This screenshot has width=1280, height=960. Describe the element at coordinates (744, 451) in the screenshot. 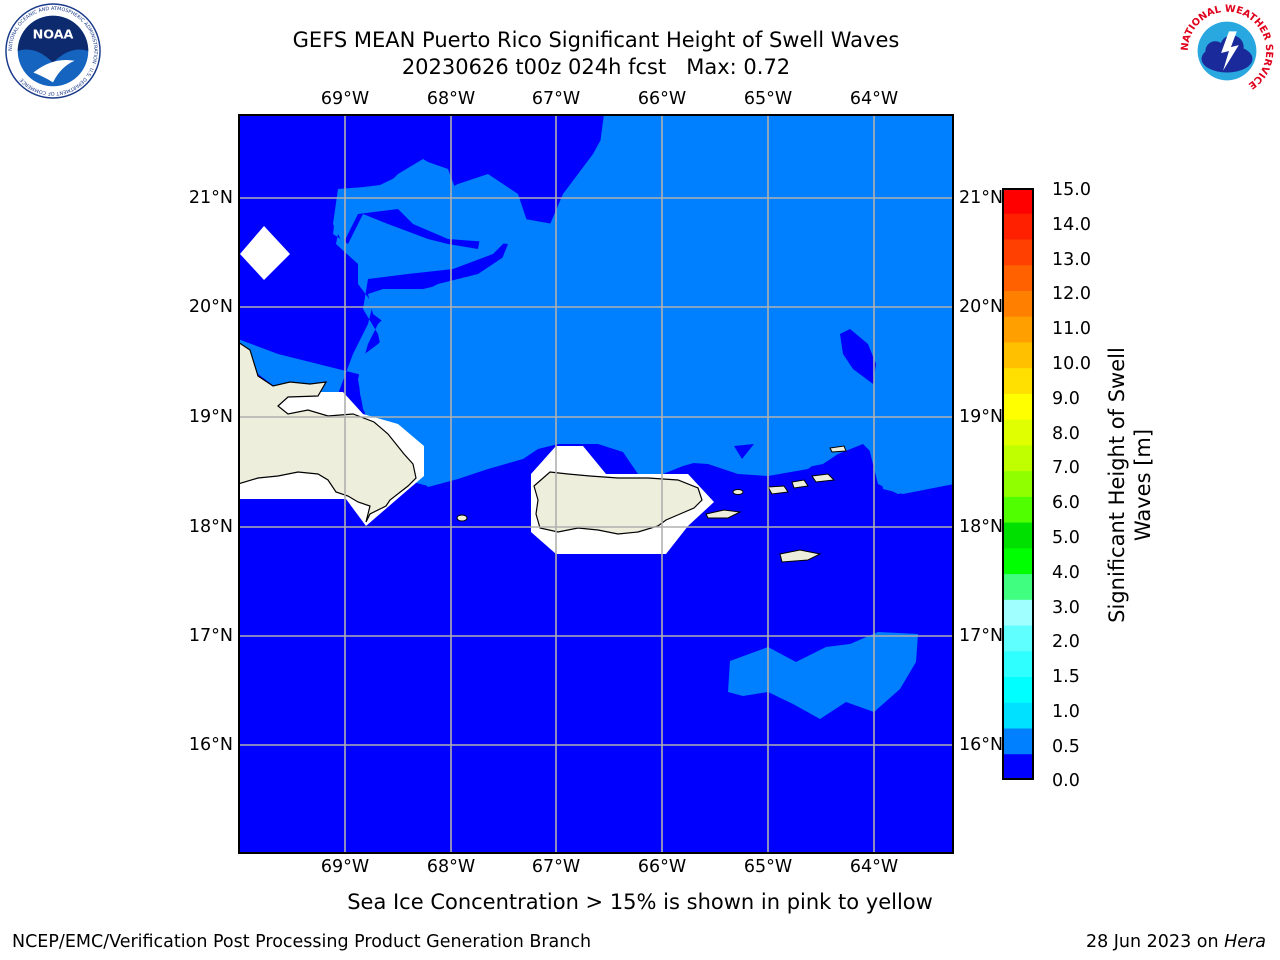

I see `swell-notch-dark` at that location.